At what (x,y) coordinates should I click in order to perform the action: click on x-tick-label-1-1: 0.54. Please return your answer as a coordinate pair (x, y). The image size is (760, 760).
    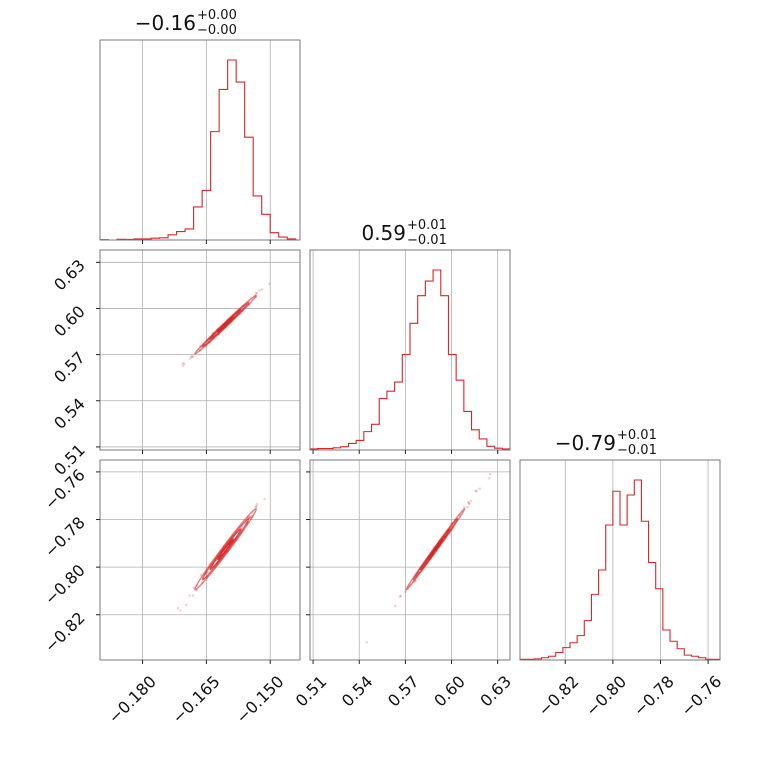
    Looking at the image, I should click on (357, 691).